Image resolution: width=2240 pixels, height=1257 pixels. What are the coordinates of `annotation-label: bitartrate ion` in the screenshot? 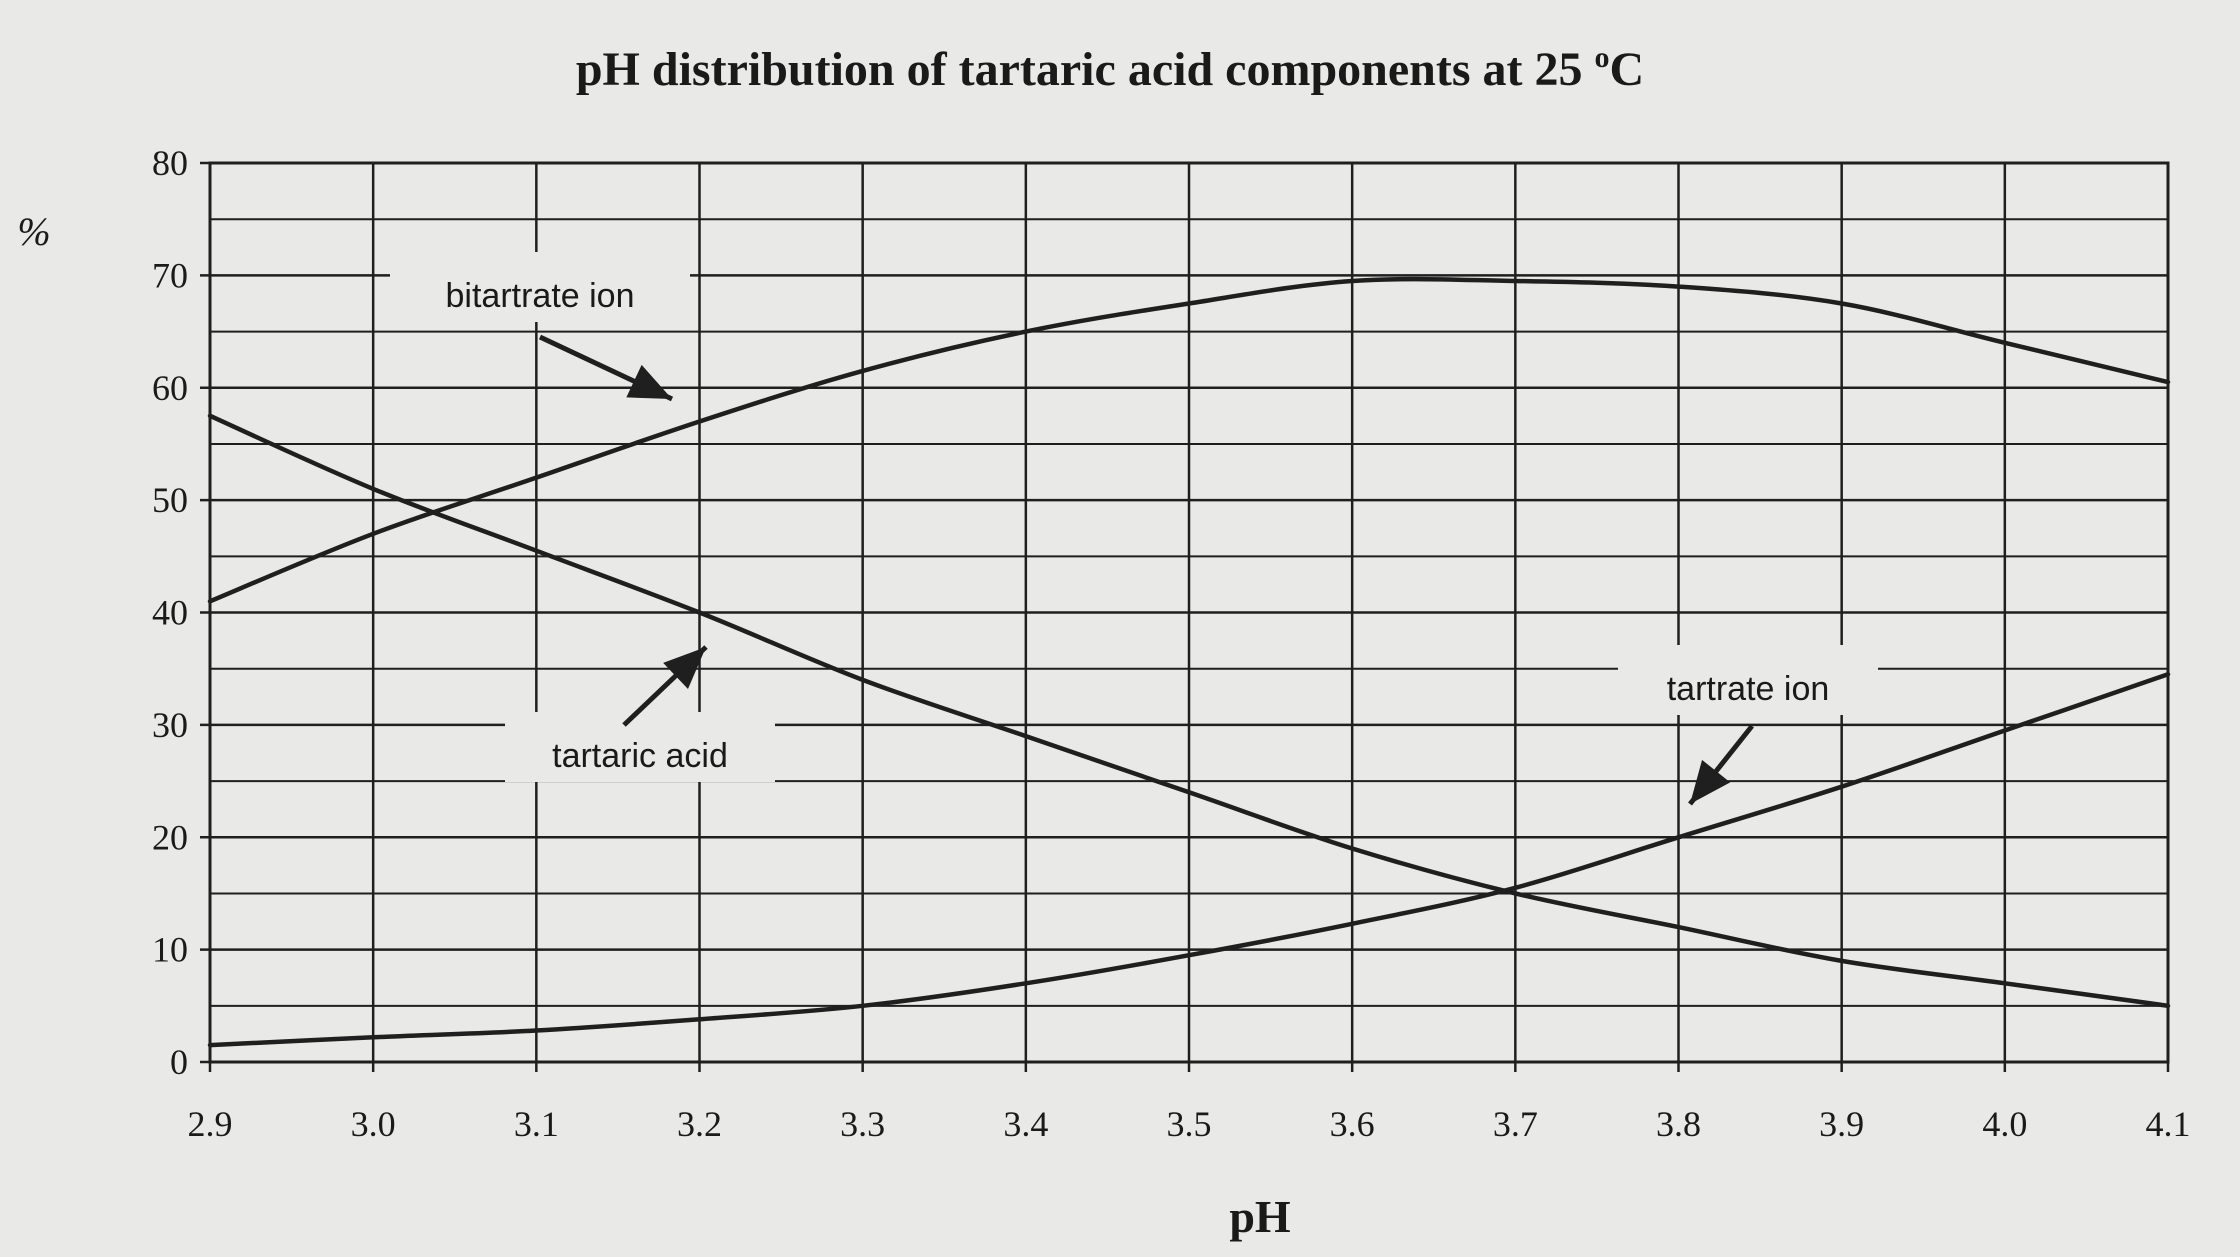 It's located at (540, 296).